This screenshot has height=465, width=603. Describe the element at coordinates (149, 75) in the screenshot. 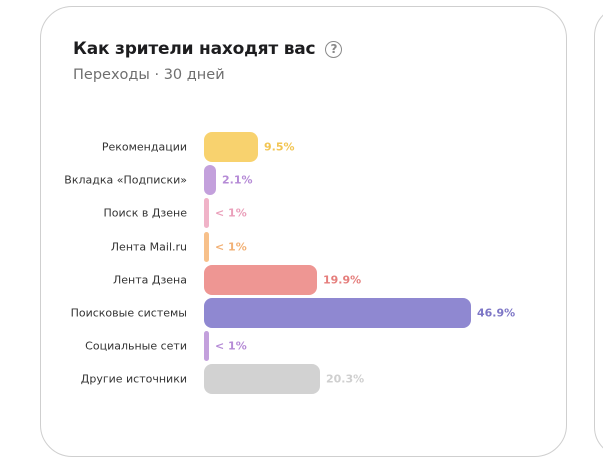

I see `card-subtitle: Переходы · 30 дней` at that location.